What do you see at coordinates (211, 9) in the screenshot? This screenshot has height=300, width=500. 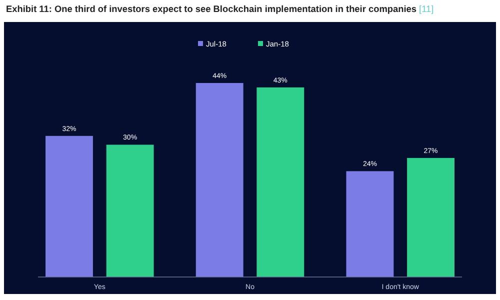 I see `chart-title: Exhibit 11: One third of investors expect to see Blockchain implementation in their companies` at bounding box center [211, 9].